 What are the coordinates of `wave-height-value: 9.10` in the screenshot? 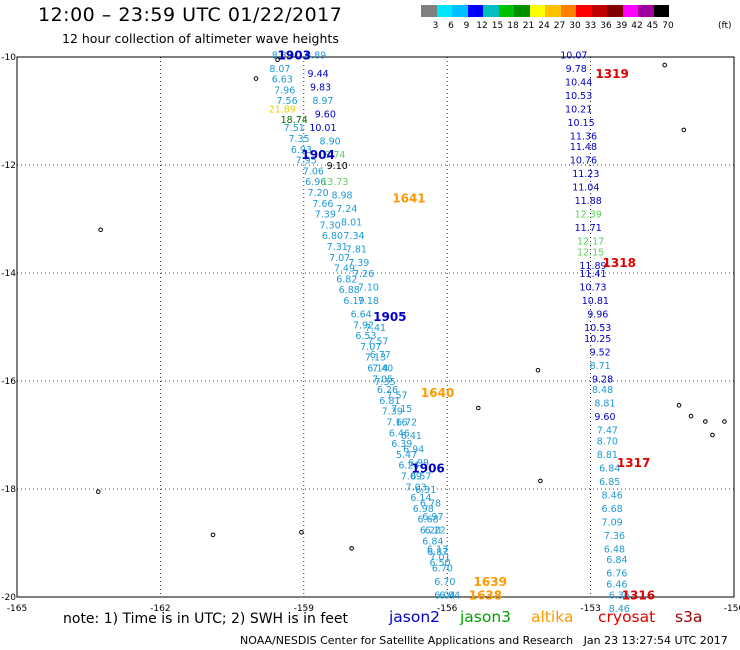 It's located at (337, 166).